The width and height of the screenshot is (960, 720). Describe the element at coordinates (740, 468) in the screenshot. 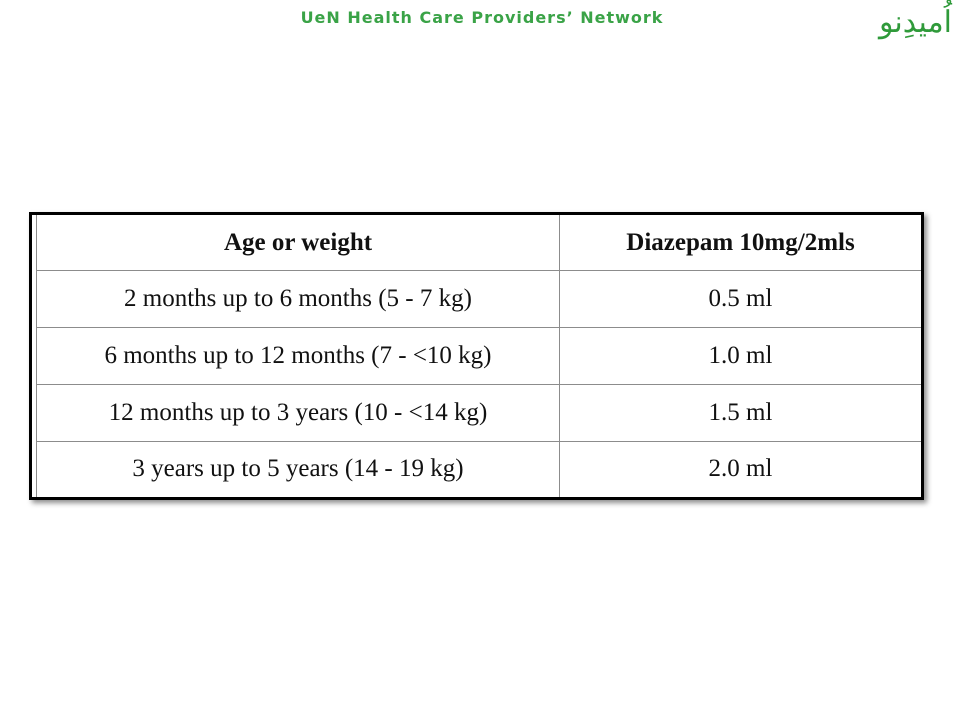

I see `dose-cell: 2.0 ml` at that location.